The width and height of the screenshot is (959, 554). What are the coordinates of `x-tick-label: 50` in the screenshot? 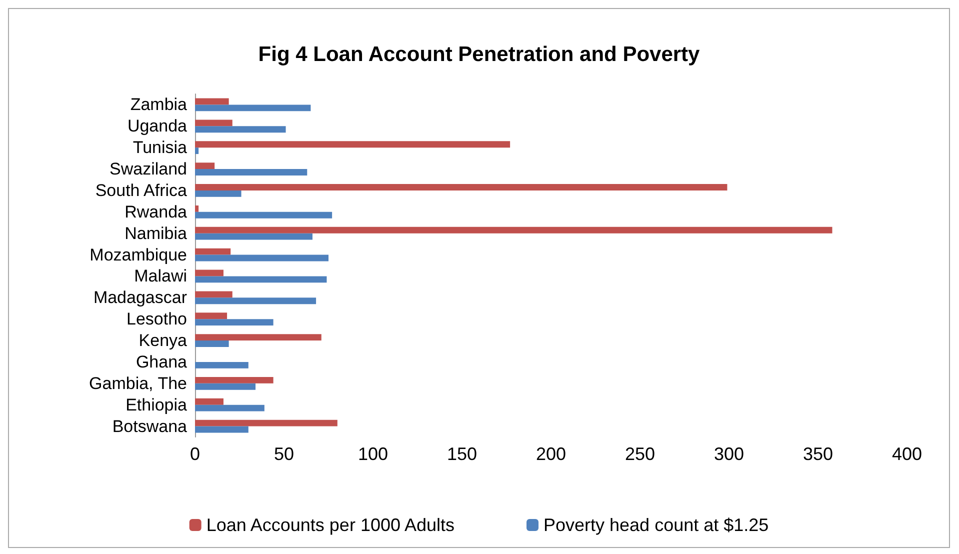 It's located at (284, 454).